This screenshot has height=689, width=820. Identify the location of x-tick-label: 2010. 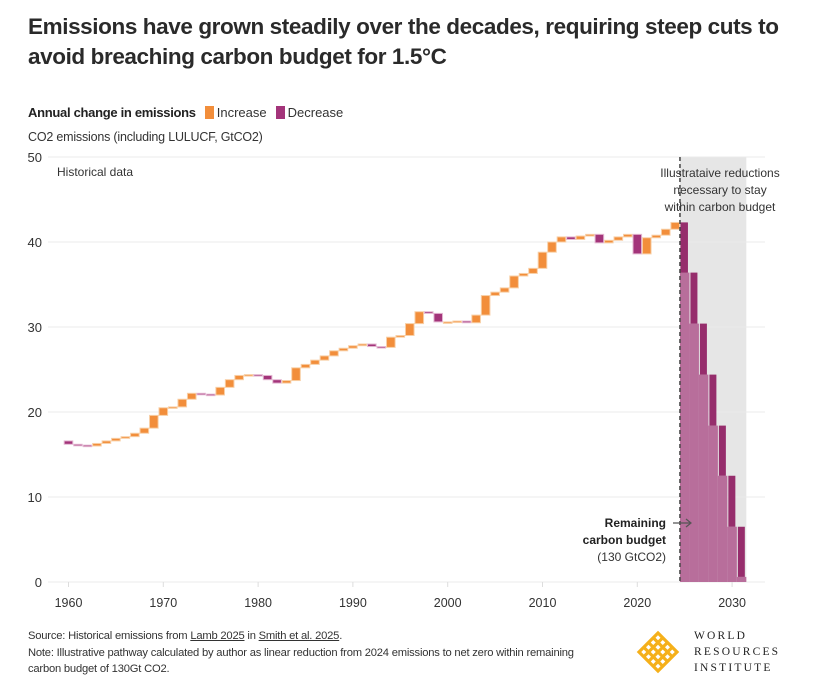
(543, 603).